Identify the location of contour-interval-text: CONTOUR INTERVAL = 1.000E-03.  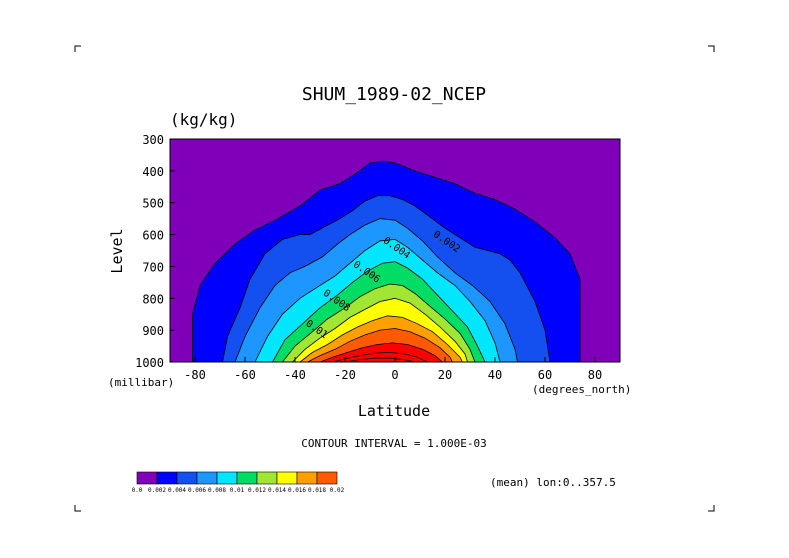
(393, 443).